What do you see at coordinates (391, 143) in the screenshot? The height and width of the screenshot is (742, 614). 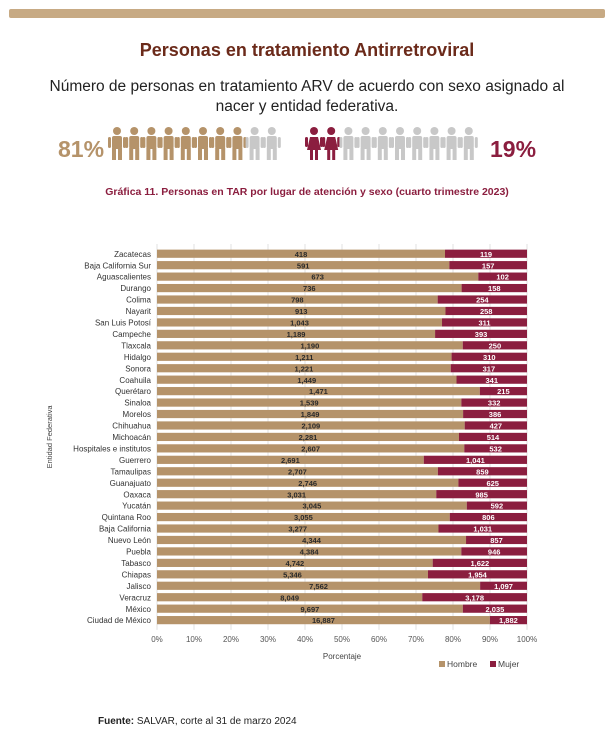 I see `female-figures-row` at bounding box center [391, 143].